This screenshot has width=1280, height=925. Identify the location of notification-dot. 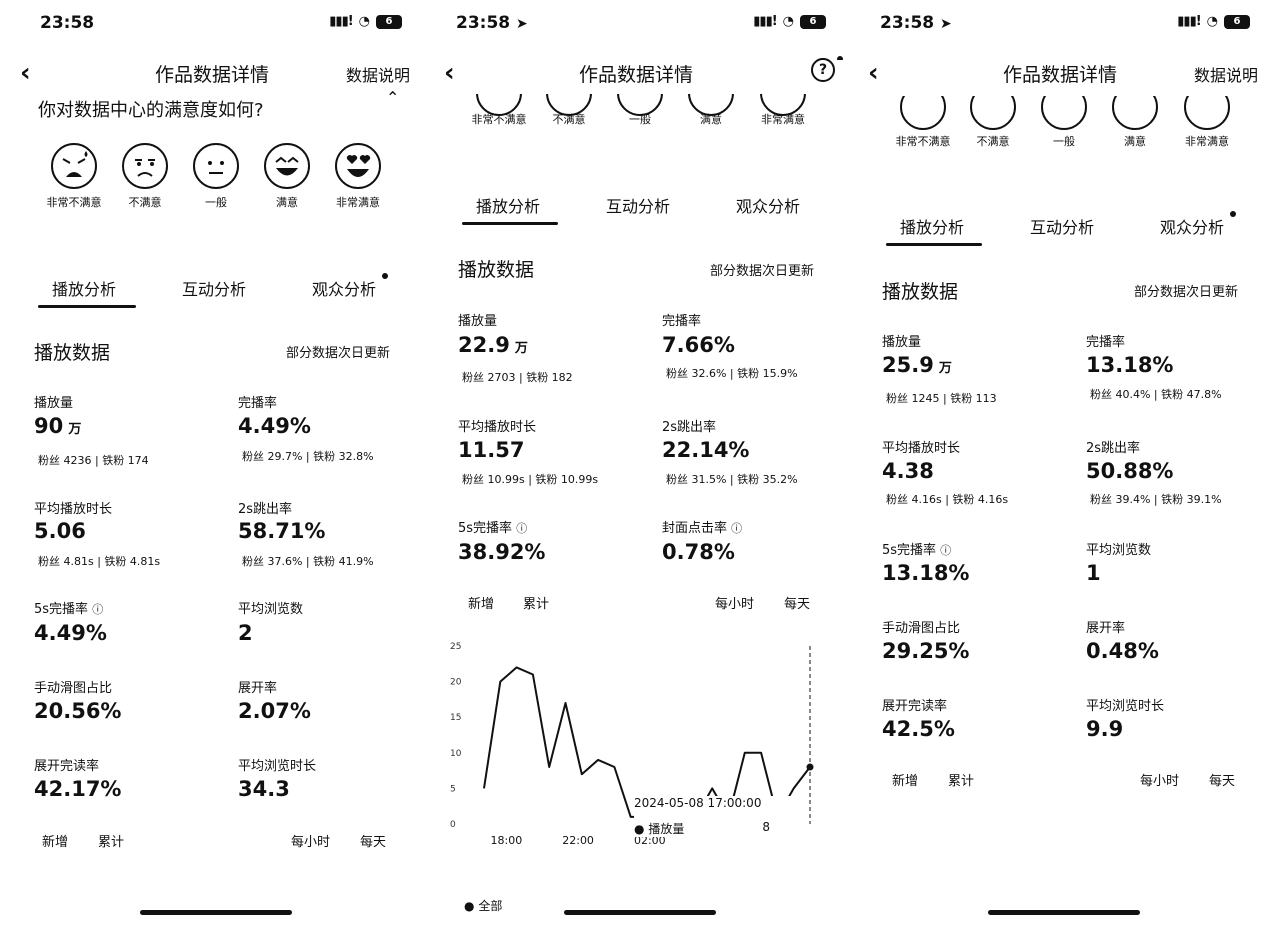
(385, 276).